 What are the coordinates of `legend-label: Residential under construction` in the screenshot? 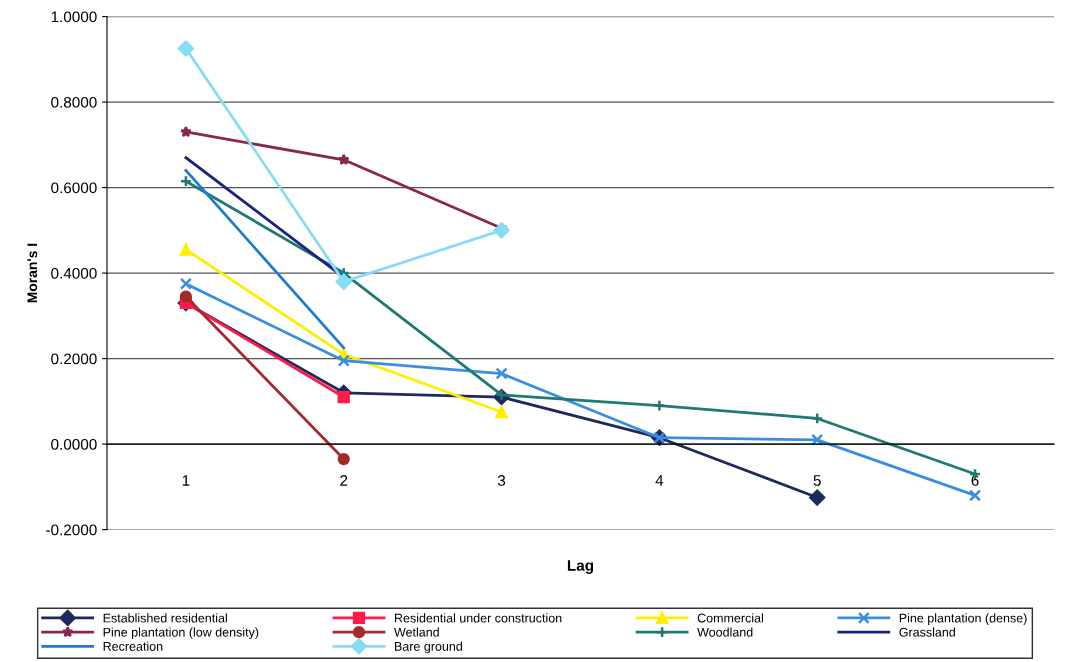 It's located at (478, 618).